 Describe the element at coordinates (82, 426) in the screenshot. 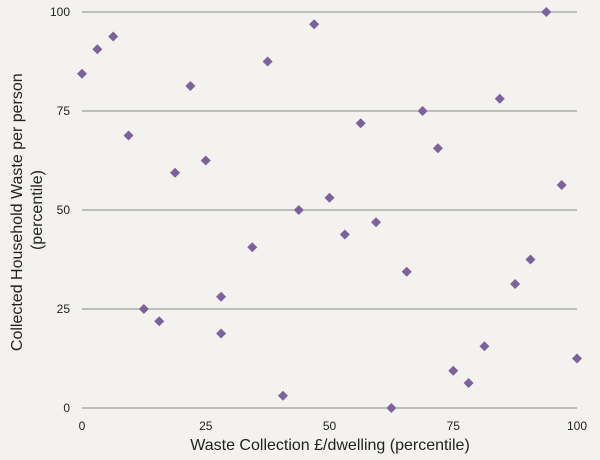

I see `x-tick-label: 0` at that location.